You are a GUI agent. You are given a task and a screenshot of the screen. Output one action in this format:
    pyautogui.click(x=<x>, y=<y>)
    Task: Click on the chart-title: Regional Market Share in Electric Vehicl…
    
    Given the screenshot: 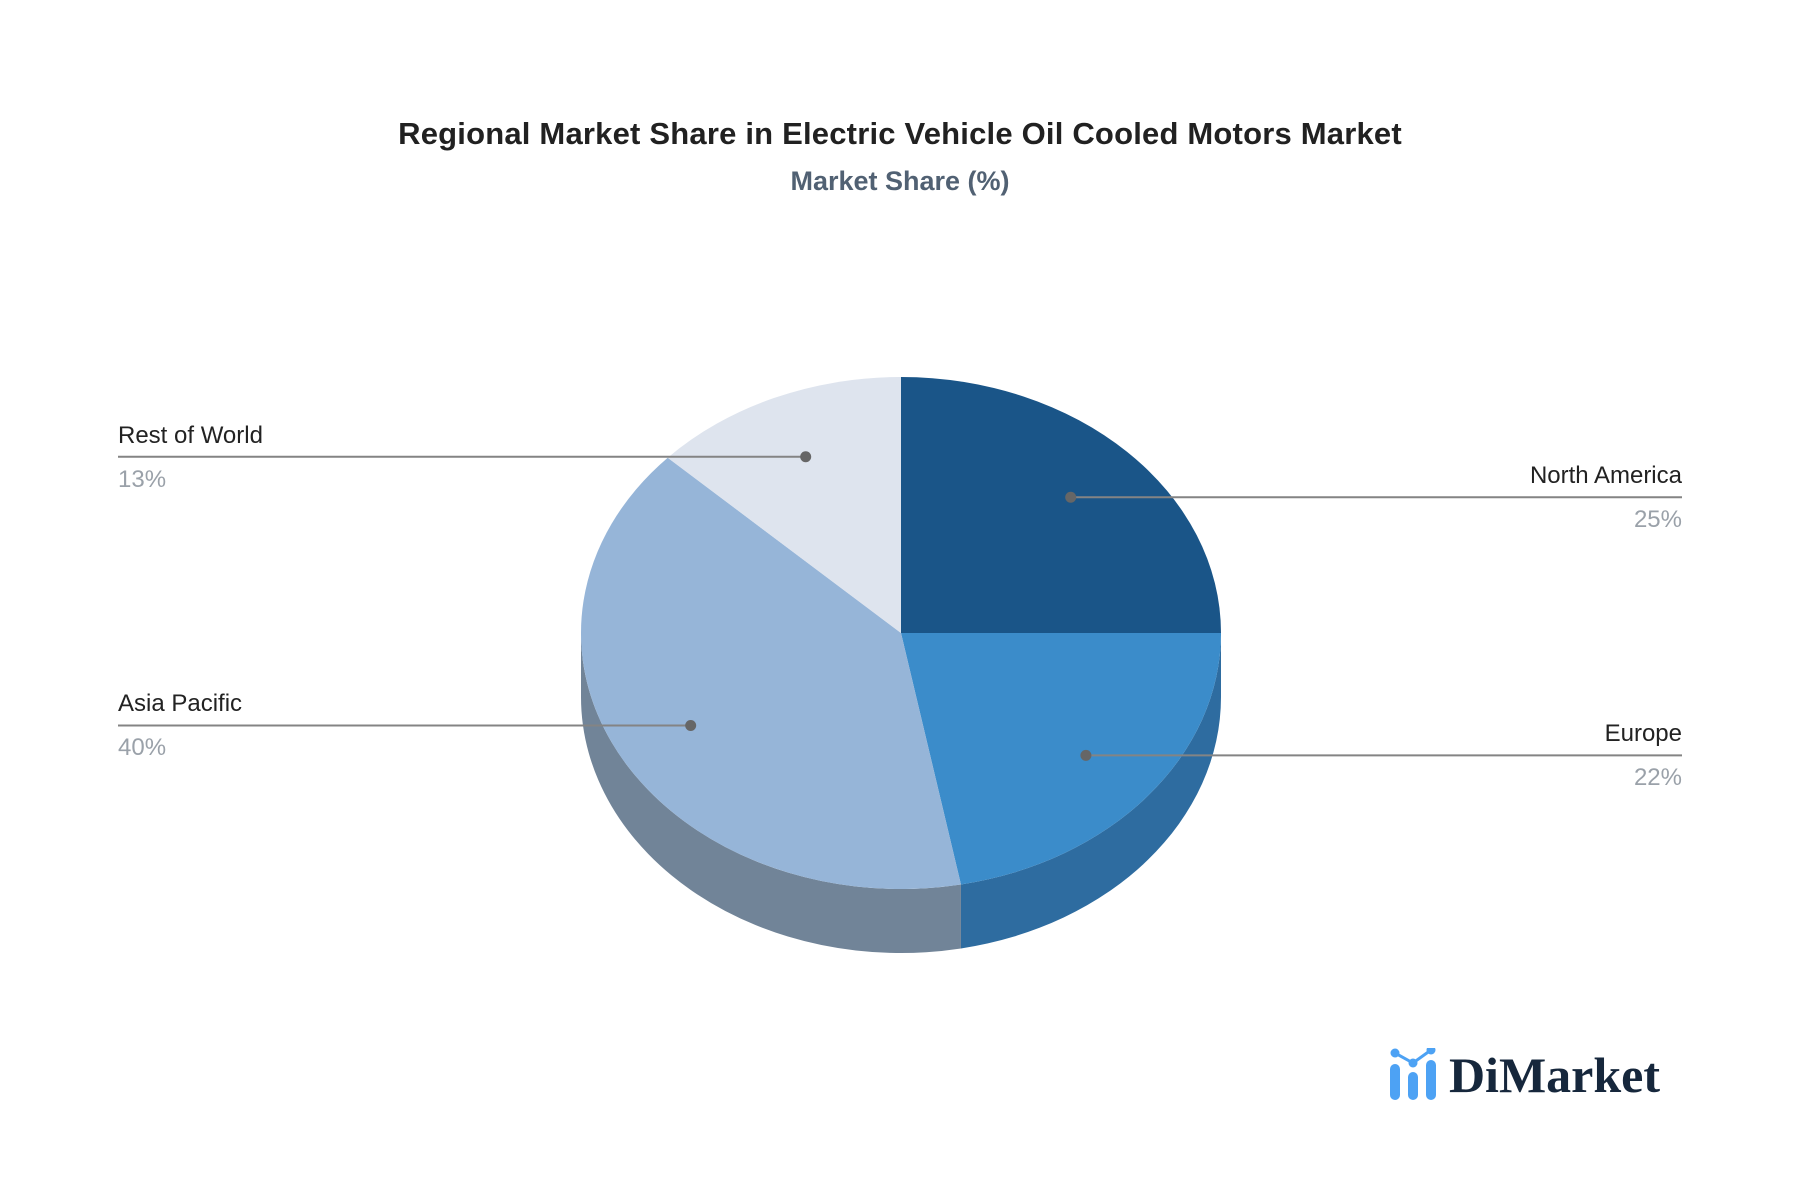 What is the action you would take?
    pyautogui.click(x=900, y=133)
    